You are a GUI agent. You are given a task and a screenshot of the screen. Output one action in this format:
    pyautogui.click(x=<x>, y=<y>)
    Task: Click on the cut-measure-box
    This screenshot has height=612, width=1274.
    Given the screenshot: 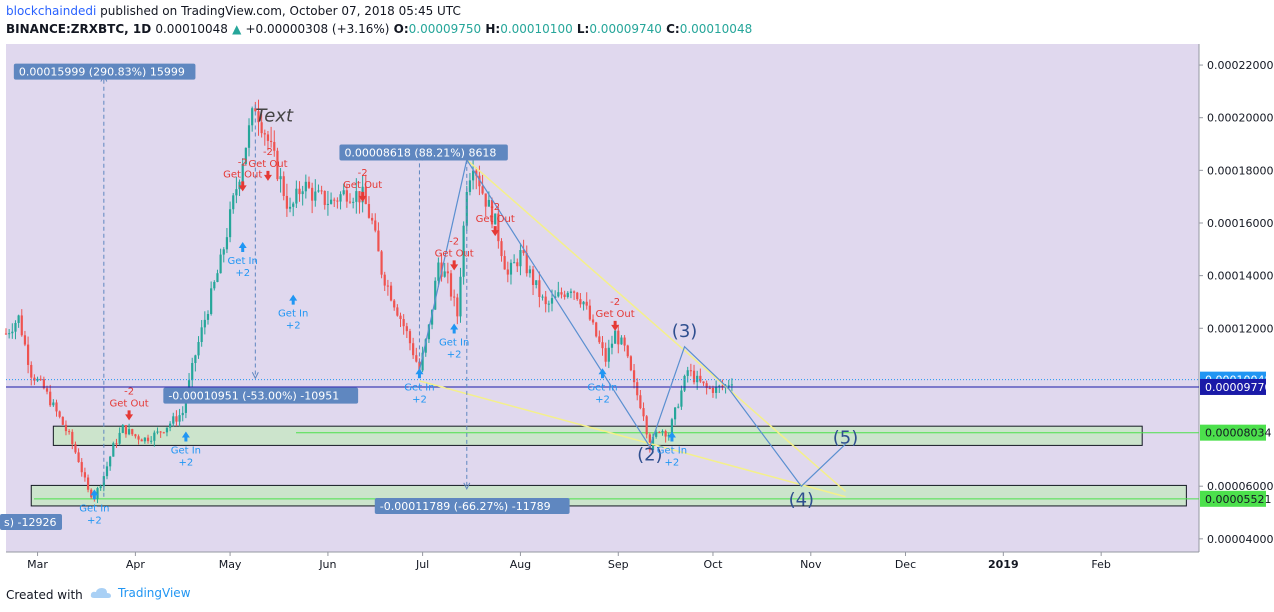 What is the action you would take?
    pyautogui.click(x=31, y=522)
    